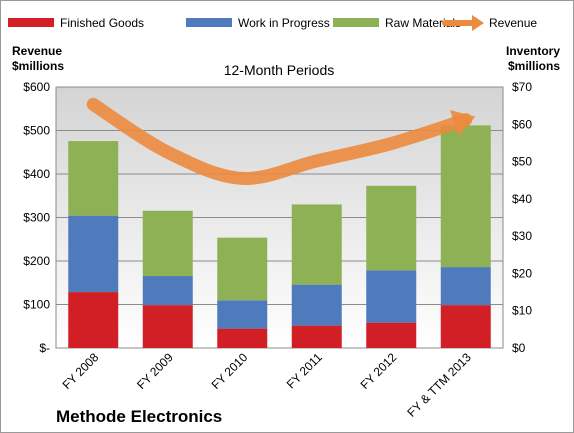 The height and width of the screenshot is (433, 574). Describe the element at coordinates (356, 22) in the screenshot. I see `legend-swatch-raw-materials` at that location.